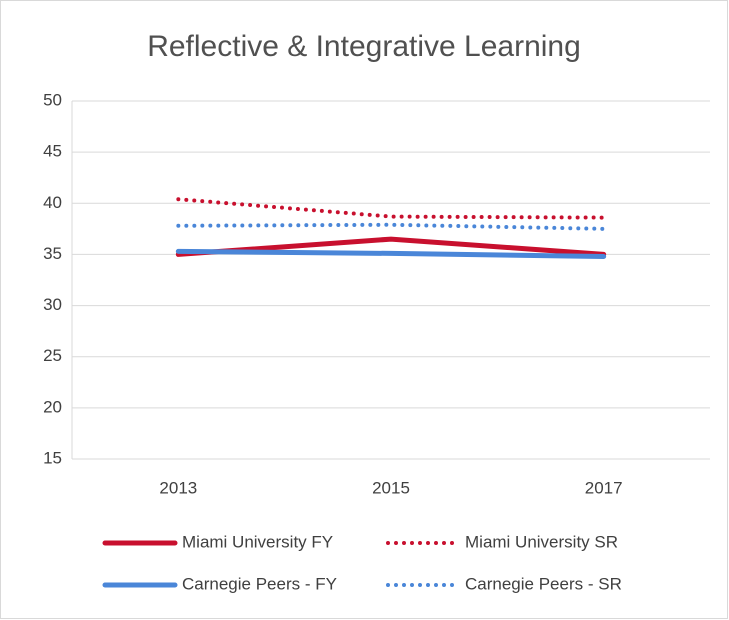 The width and height of the screenshot is (729, 620). What do you see at coordinates (604, 487) in the screenshot?
I see `x-tick-label: 2017` at bounding box center [604, 487].